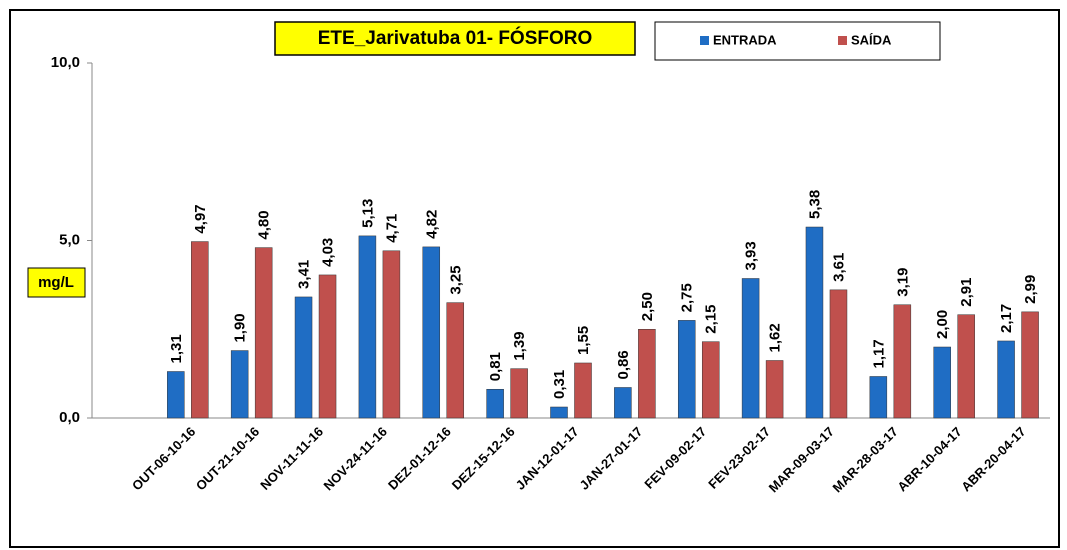  Describe the element at coordinates (942, 324) in the screenshot. I see `value-label: 2,00` at that location.